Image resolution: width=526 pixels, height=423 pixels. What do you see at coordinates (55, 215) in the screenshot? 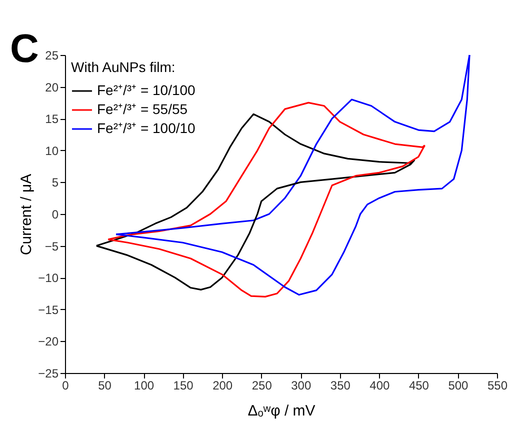
I see `y-tick-label: 0` at bounding box center [55, 215].